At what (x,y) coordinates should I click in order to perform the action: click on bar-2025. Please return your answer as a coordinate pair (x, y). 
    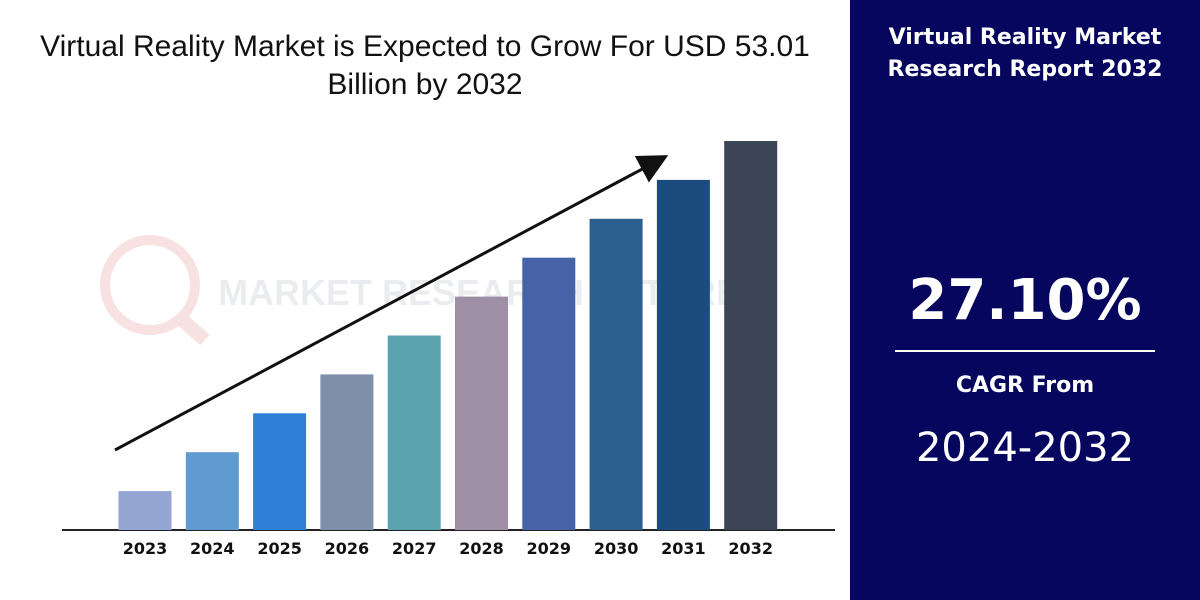
    Looking at the image, I should click on (280, 471).